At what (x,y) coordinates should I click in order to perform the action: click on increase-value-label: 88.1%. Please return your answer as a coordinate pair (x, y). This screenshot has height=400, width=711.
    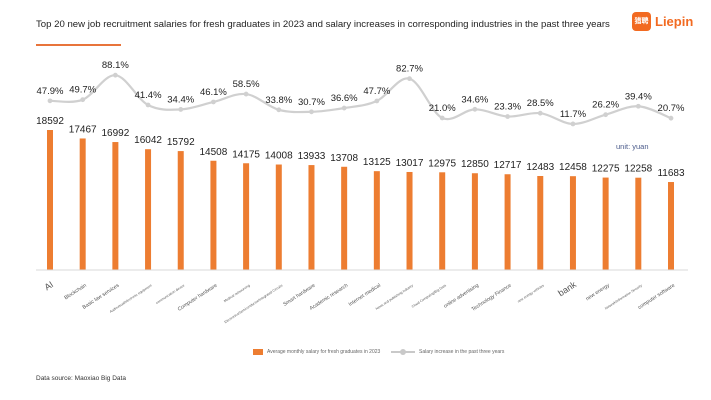
    Looking at the image, I should click on (115, 65).